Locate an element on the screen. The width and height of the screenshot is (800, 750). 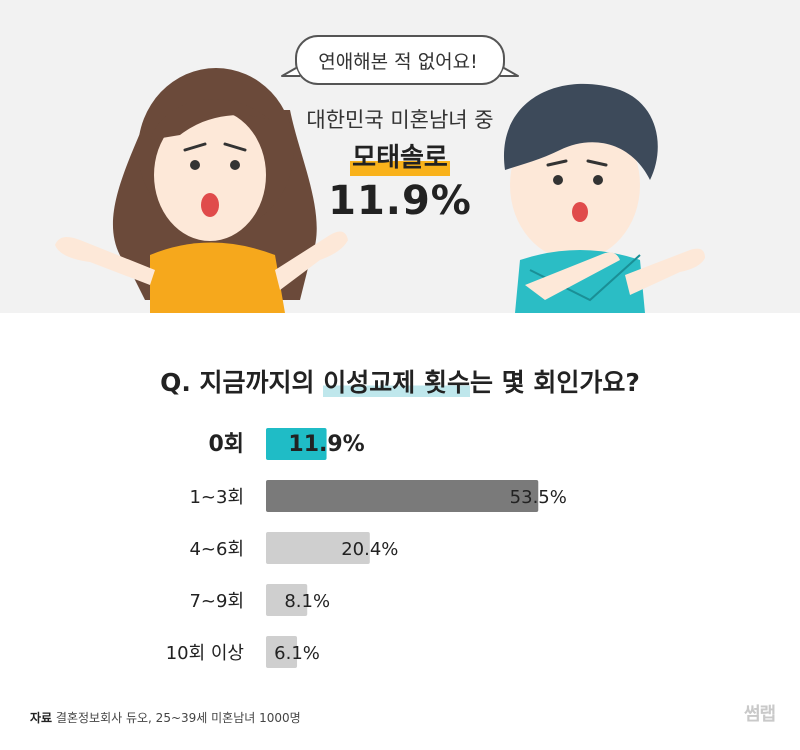
category-label: 7~9회 is located at coordinates (216, 601).